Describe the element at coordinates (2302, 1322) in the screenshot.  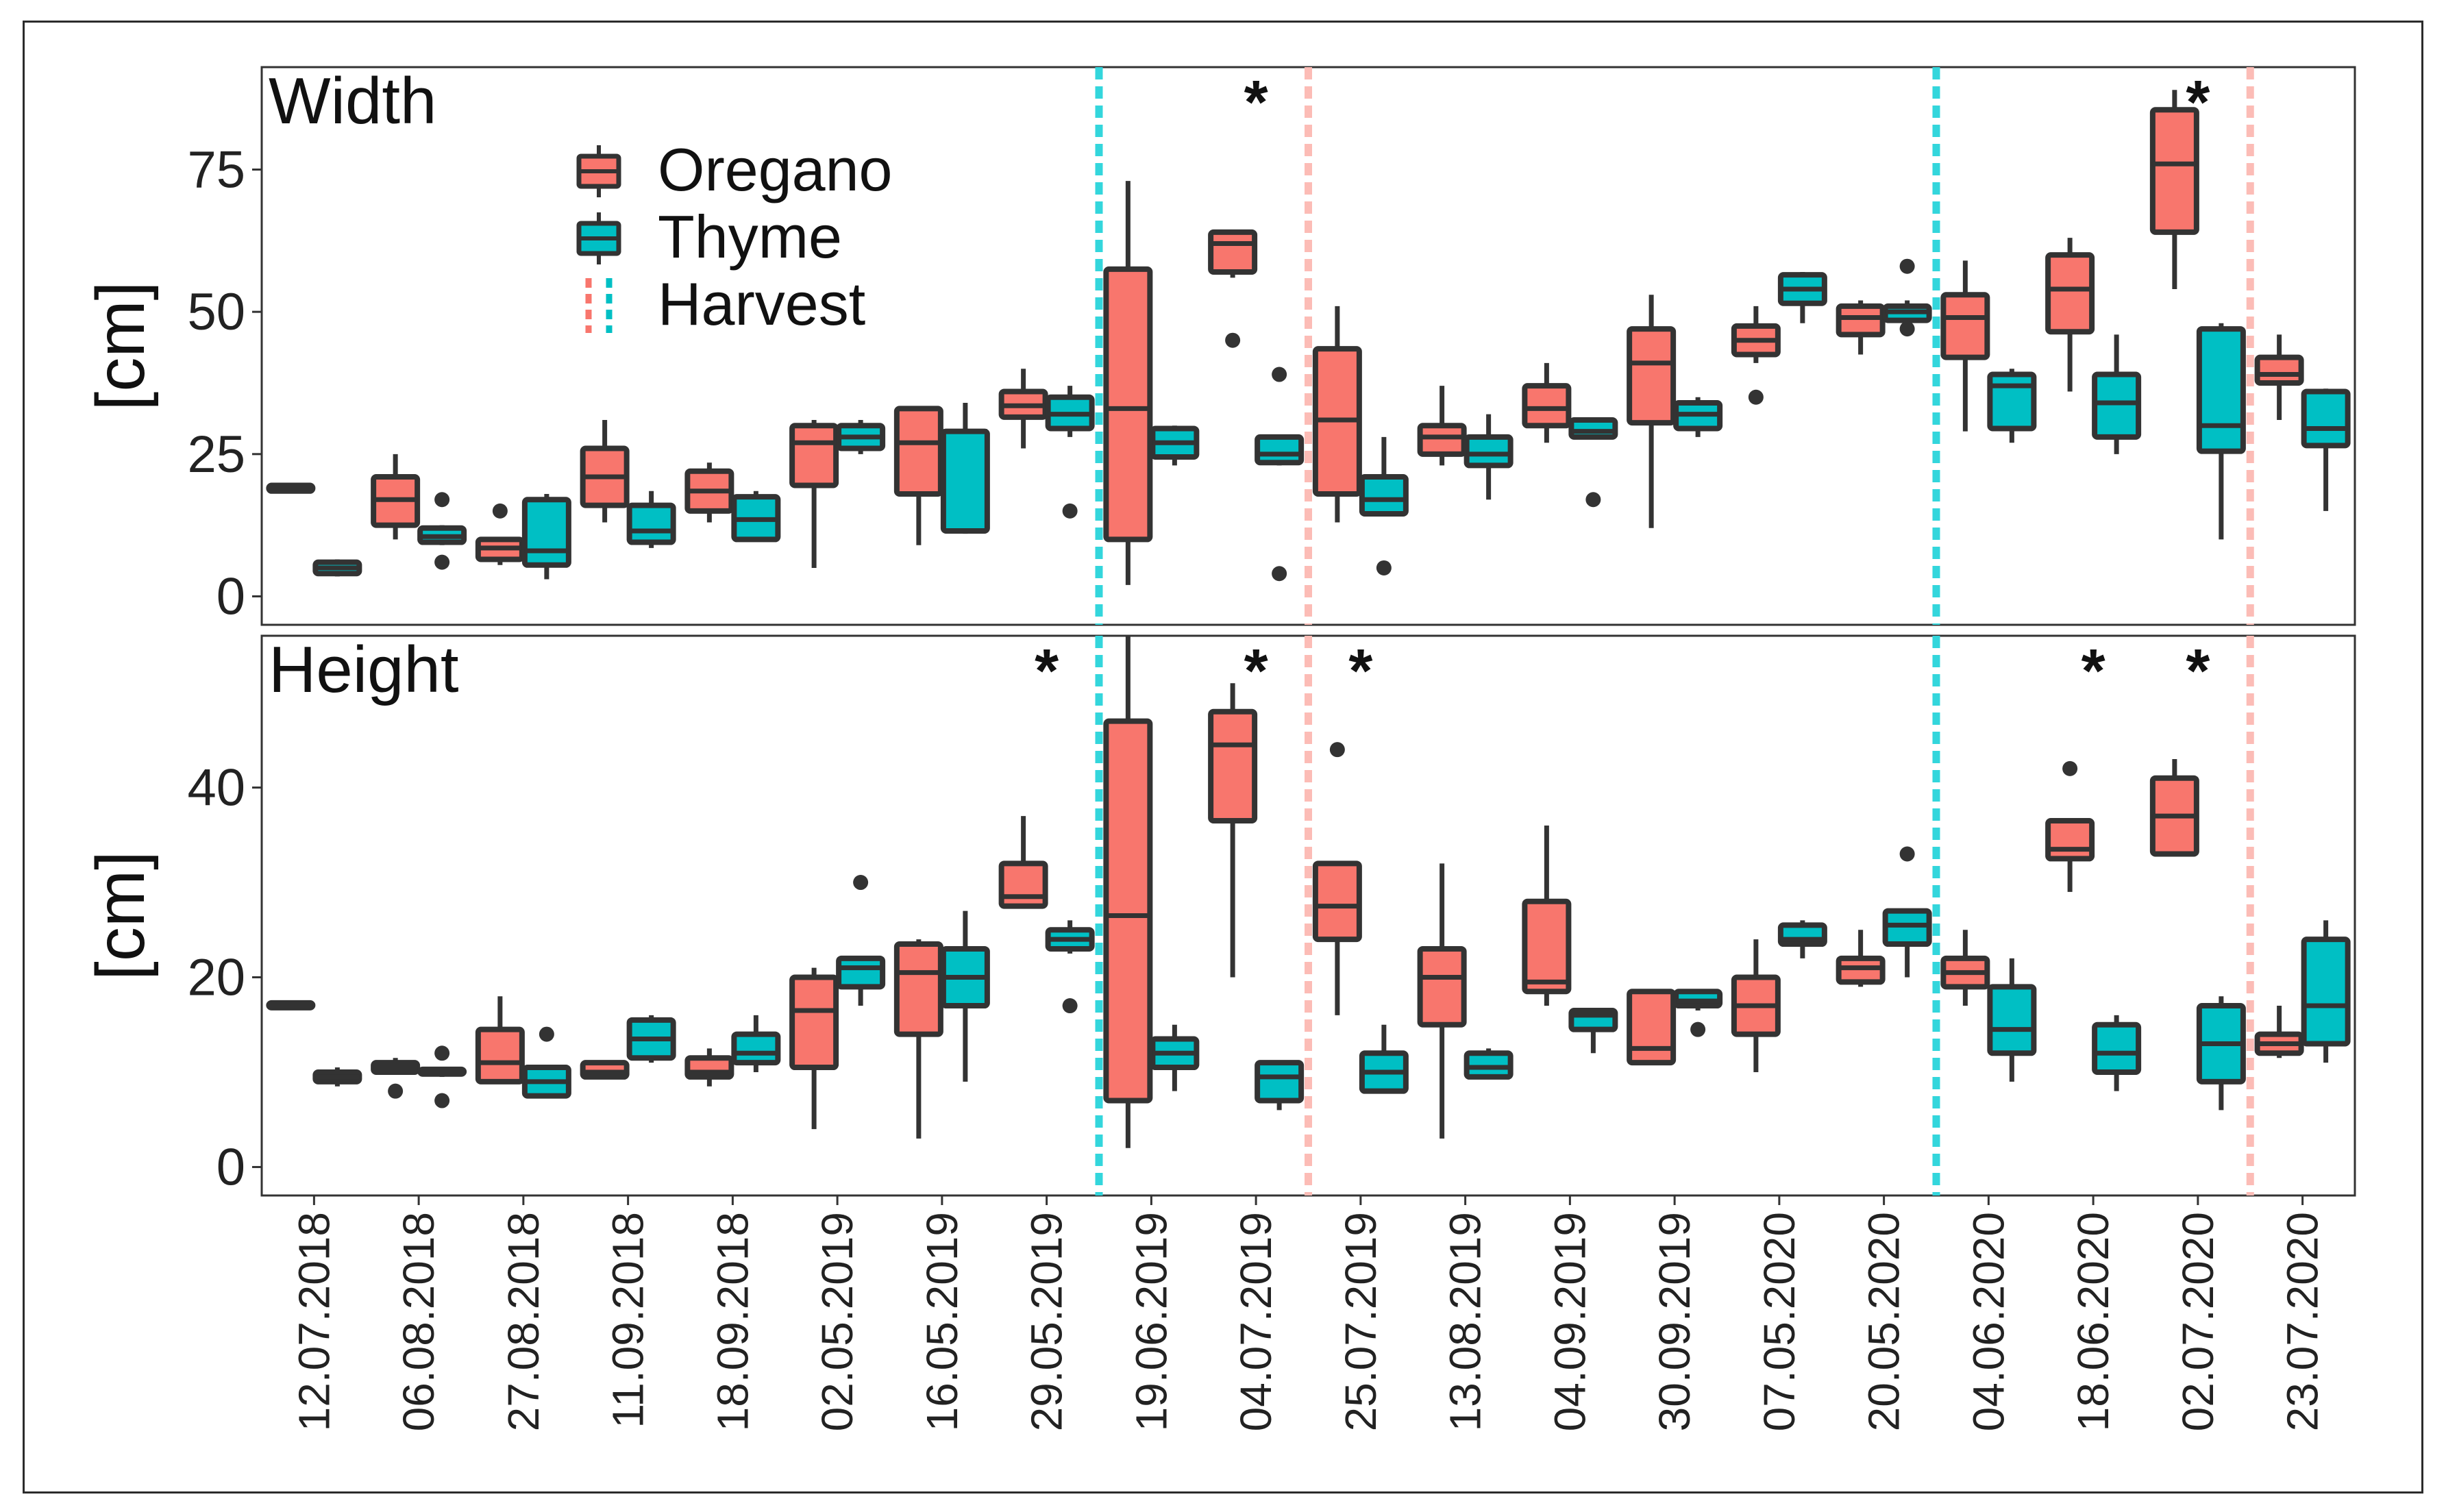
I see `x-tick-label: 23.07.2020` at that location.